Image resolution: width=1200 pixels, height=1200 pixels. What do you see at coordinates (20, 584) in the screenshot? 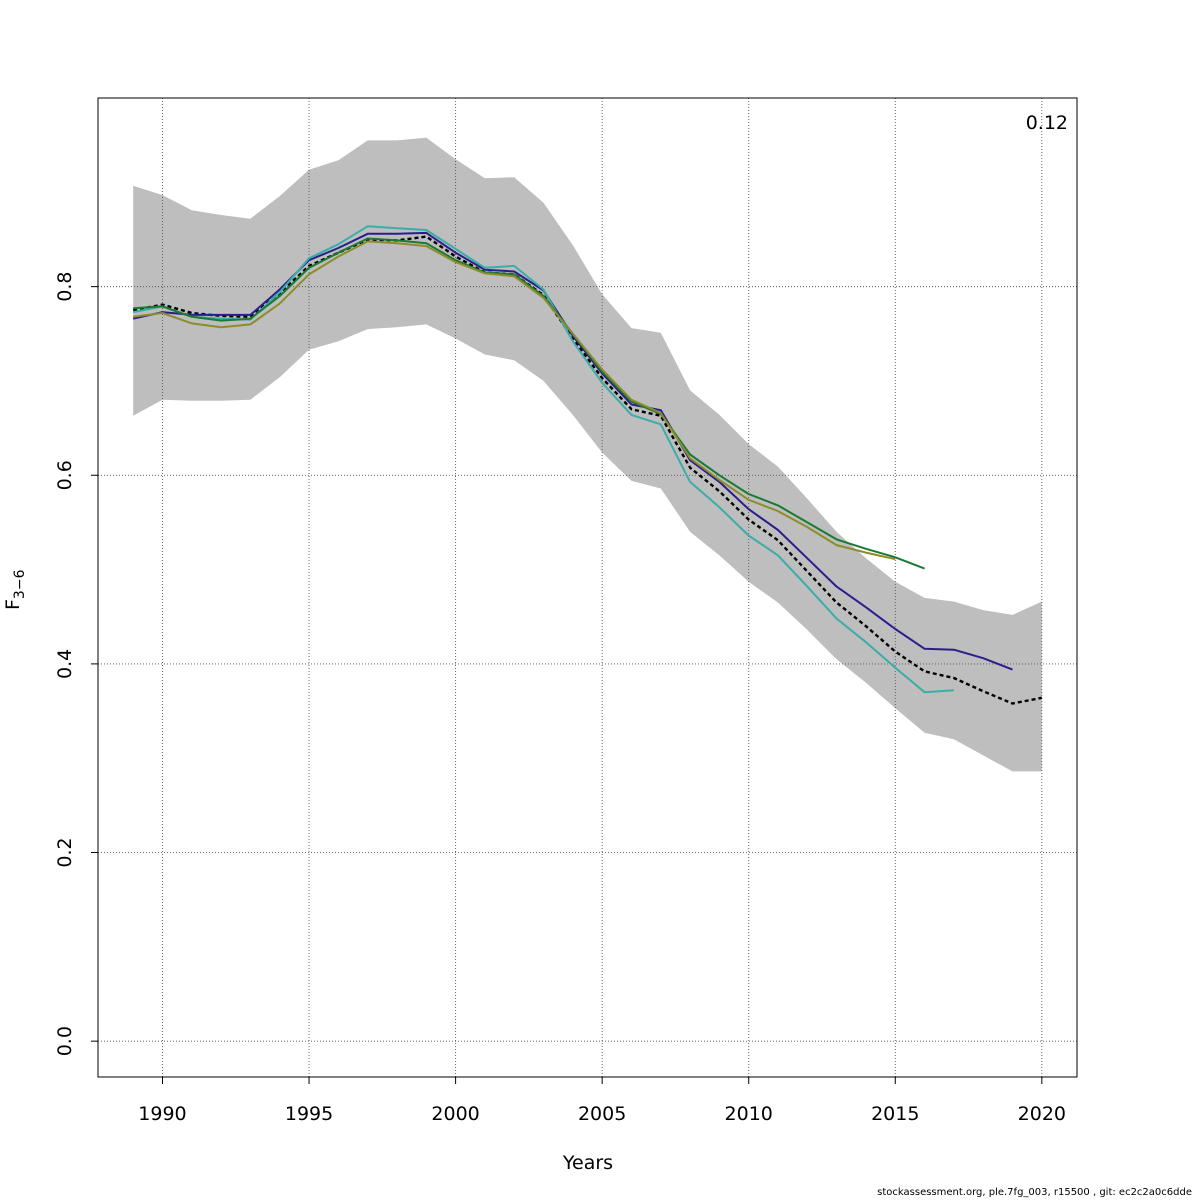
I see `y-axis-label-subscript: 3−6` at bounding box center [20, 584].